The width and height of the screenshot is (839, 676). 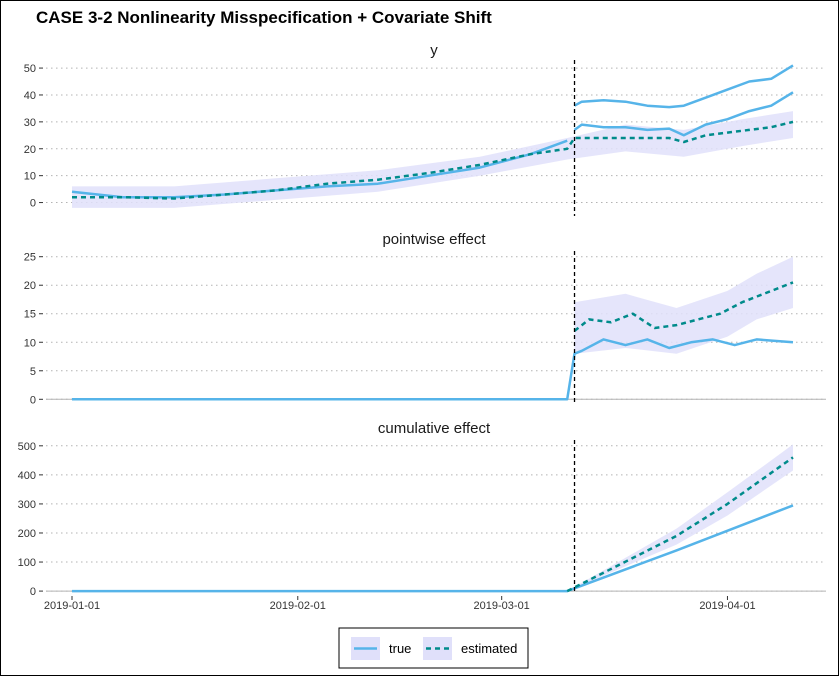 I want to click on x-tick-label: 2019-01-01, so click(x=72, y=606).